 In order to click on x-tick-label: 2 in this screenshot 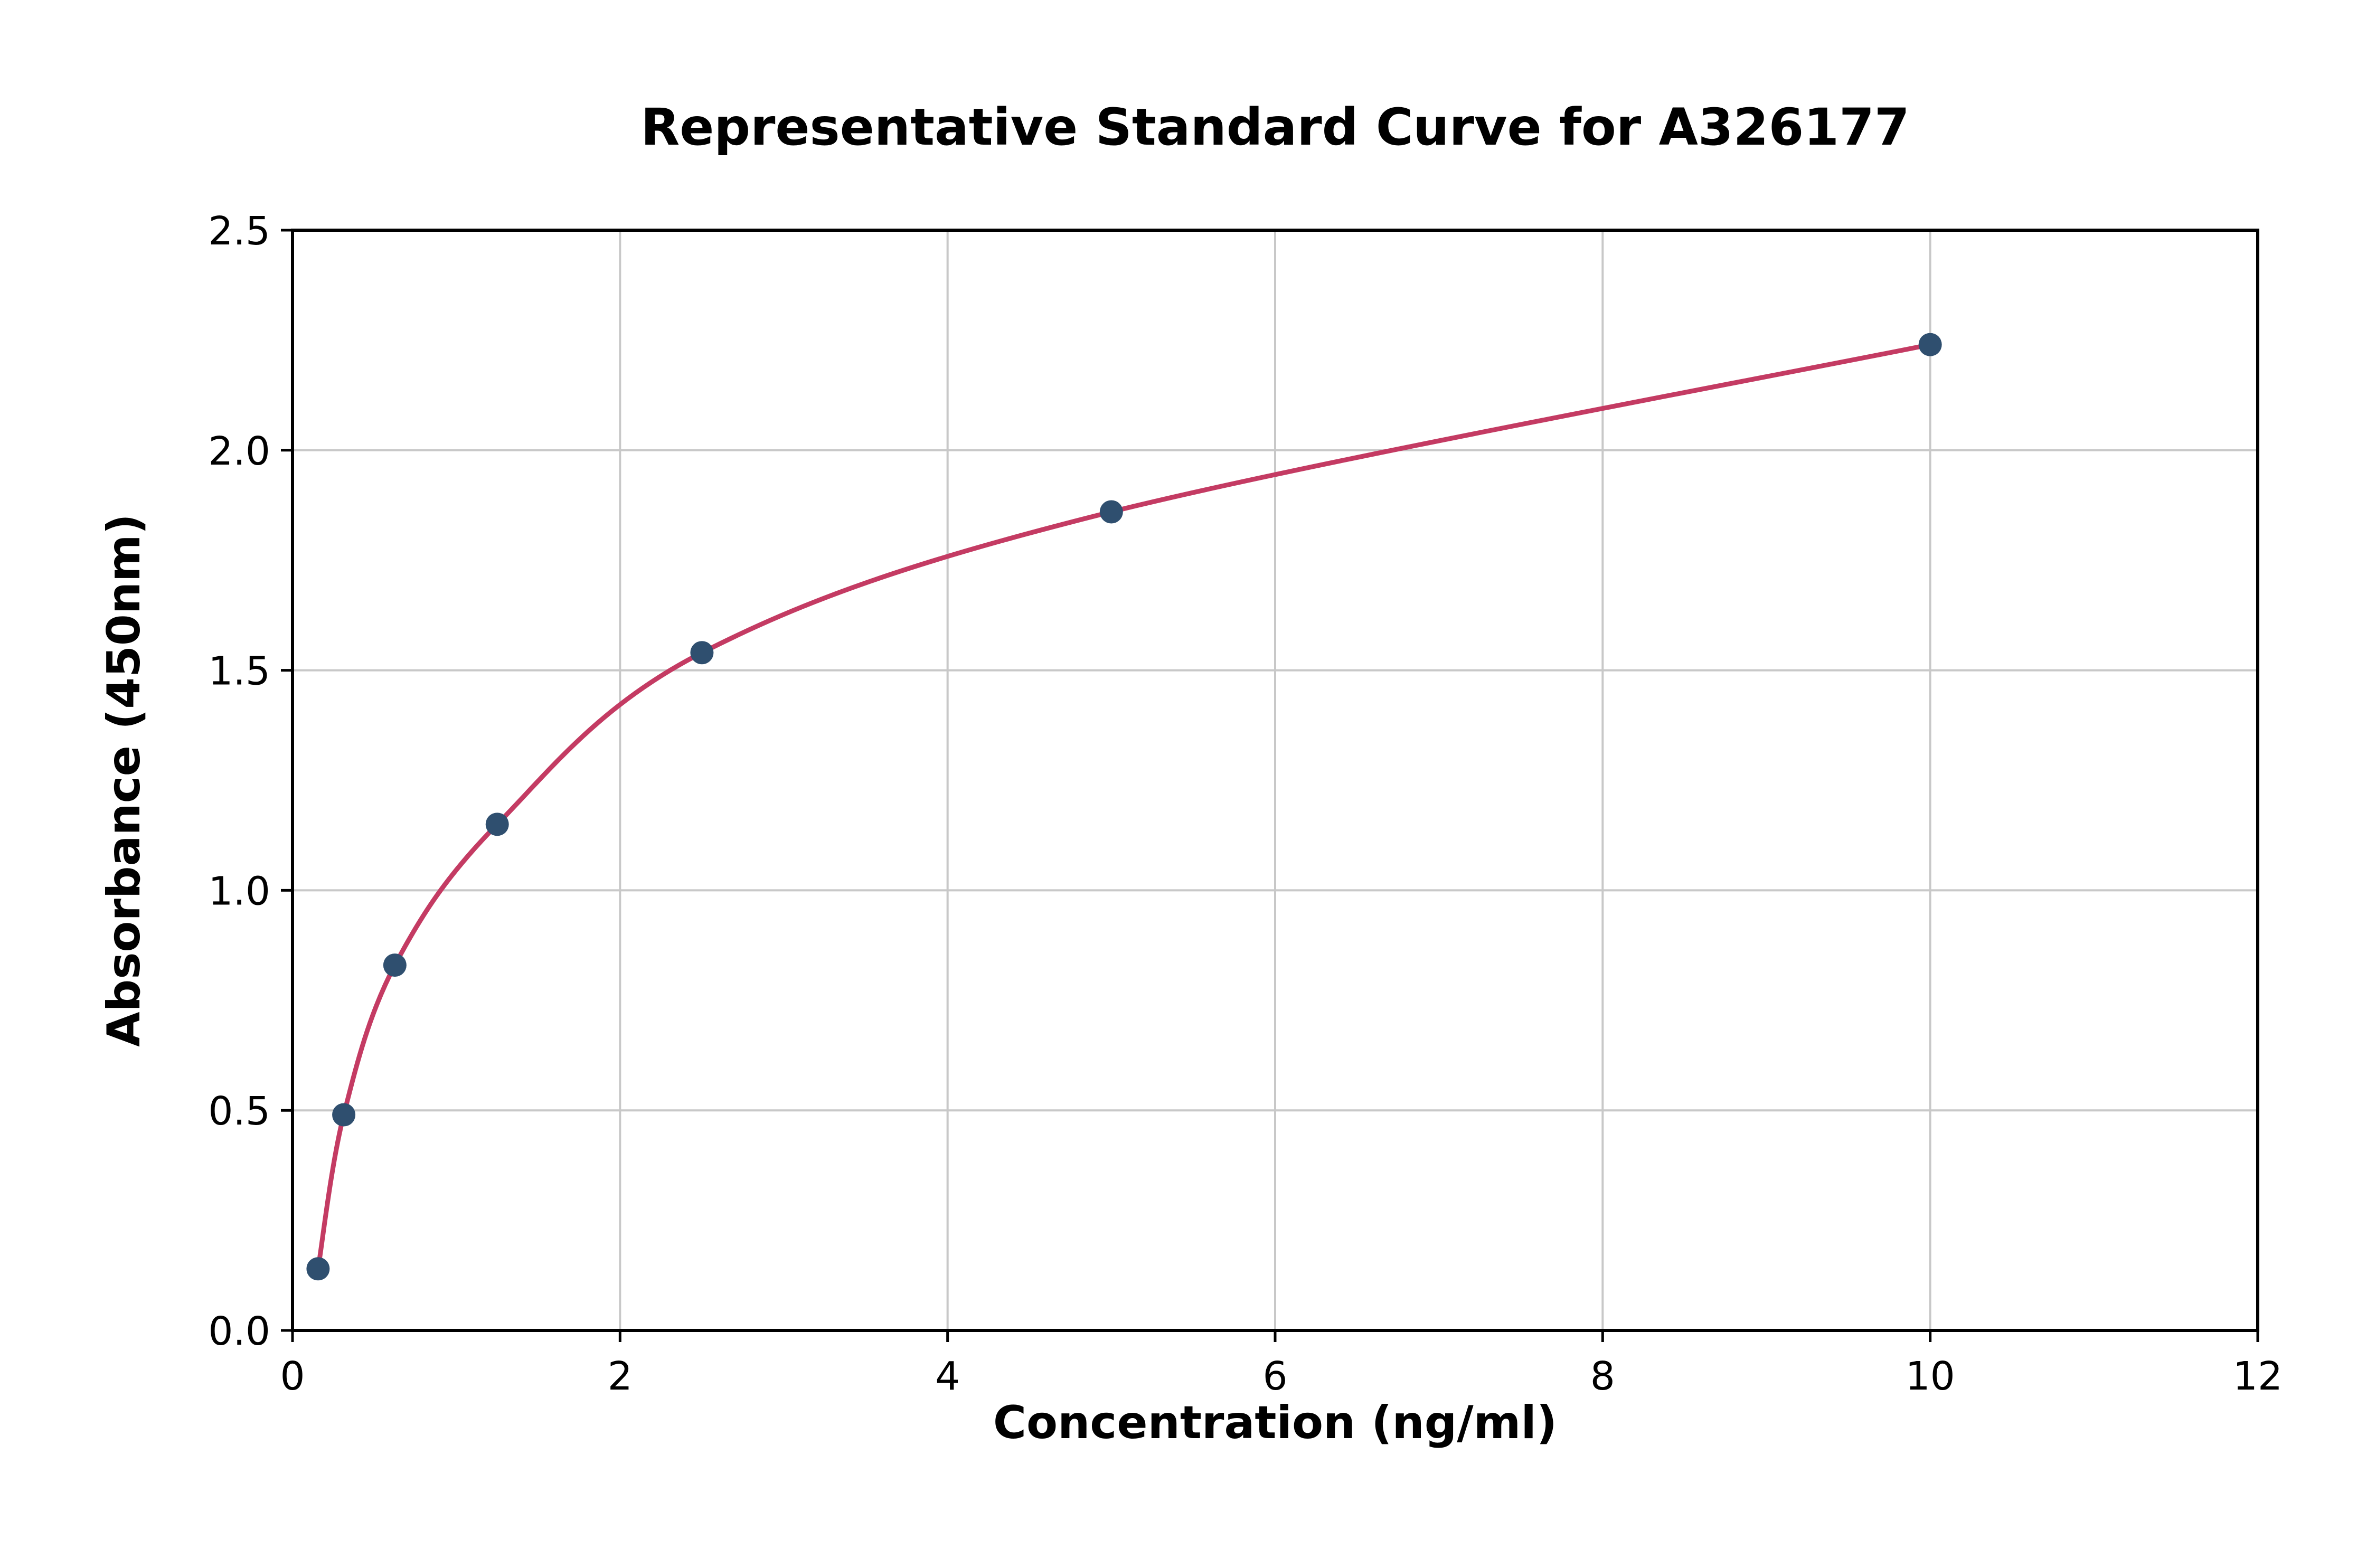, I will do `click(621, 1376)`.